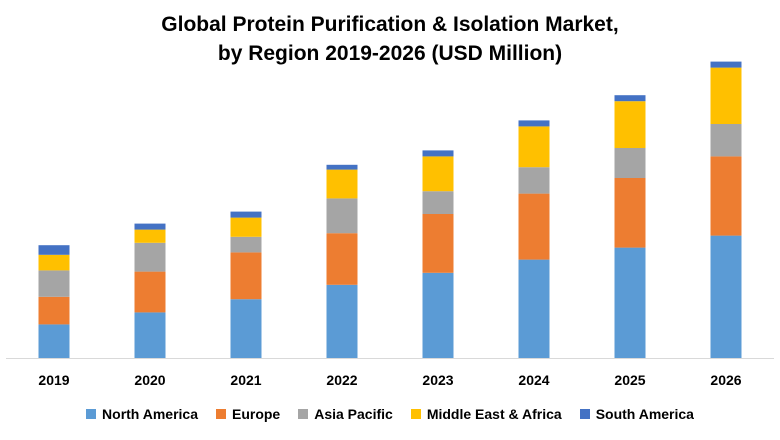 This screenshot has width=780, height=440. What do you see at coordinates (437, 380) in the screenshot?
I see `x-tick-label: 2023` at bounding box center [437, 380].